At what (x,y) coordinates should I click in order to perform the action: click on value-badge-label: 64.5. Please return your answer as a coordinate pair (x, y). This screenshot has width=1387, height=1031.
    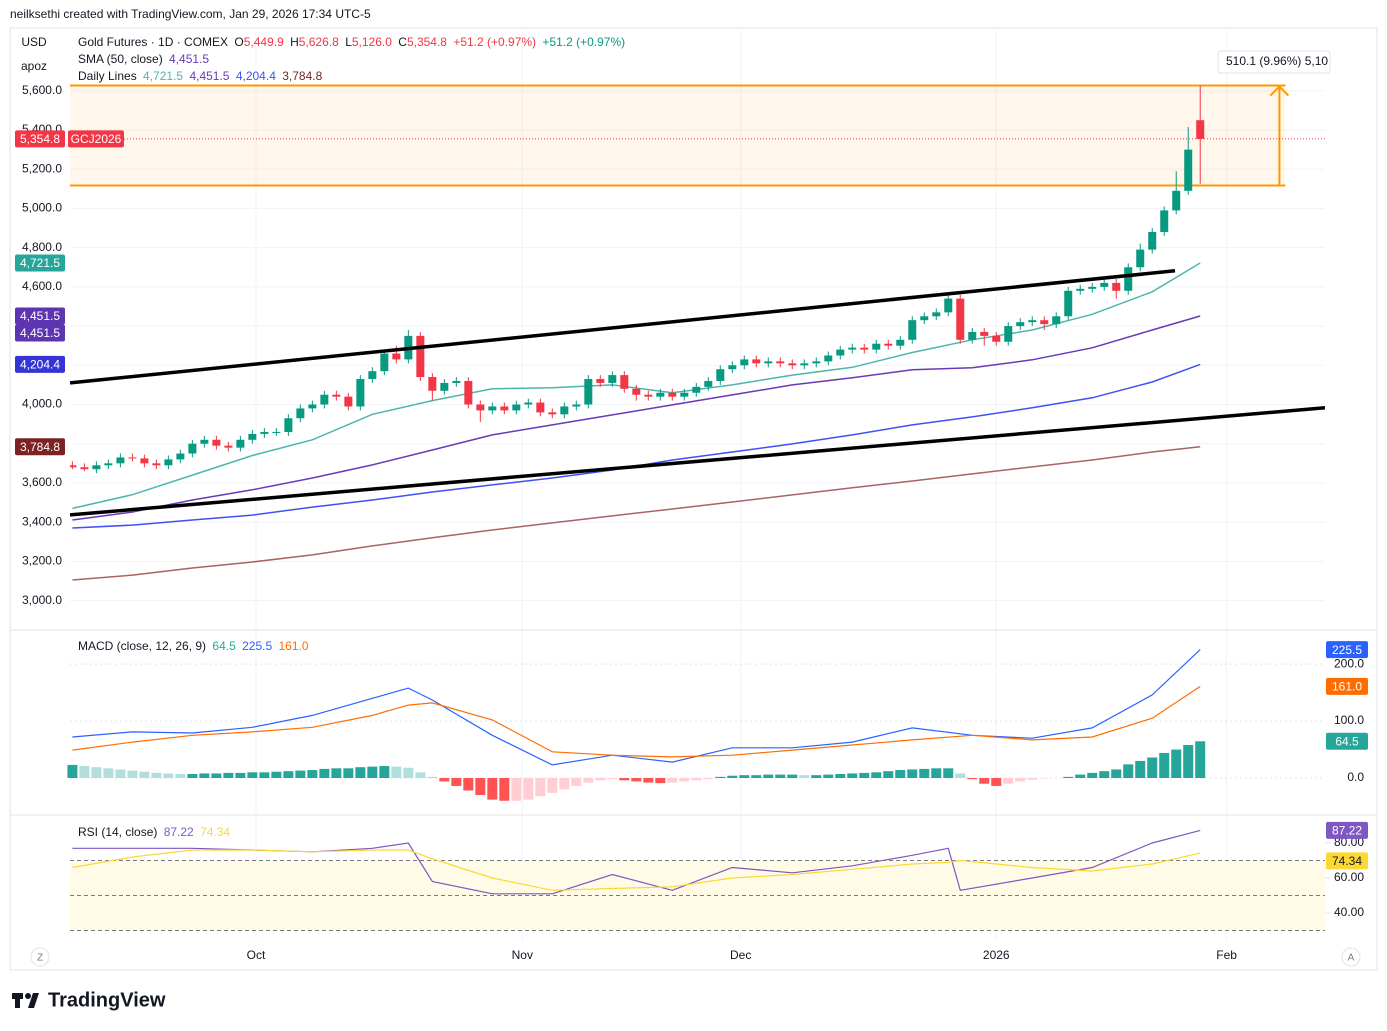
    Looking at the image, I should click on (1347, 741).